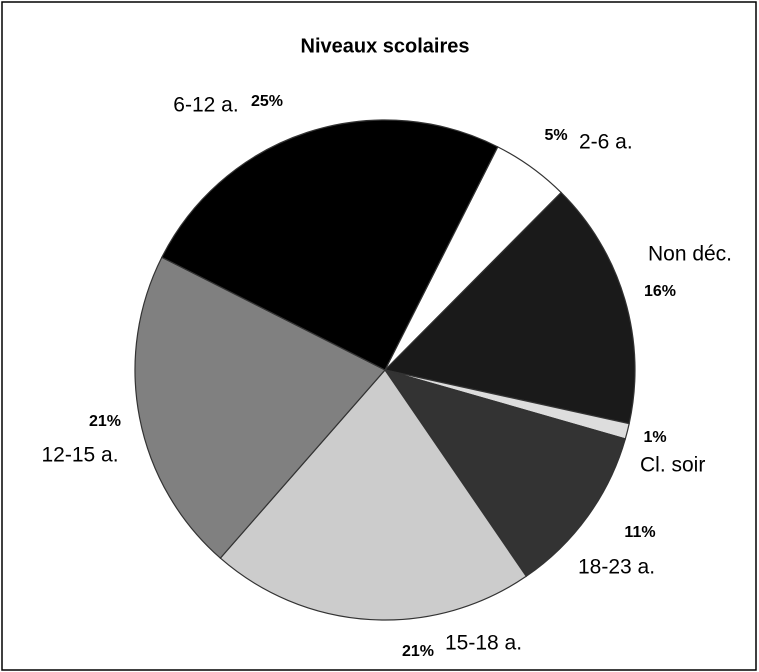 This screenshot has width=759, height=672. Describe the element at coordinates (385, 46) in the screenshot. I see `chart-title: Niveaux scolaires` at that location.